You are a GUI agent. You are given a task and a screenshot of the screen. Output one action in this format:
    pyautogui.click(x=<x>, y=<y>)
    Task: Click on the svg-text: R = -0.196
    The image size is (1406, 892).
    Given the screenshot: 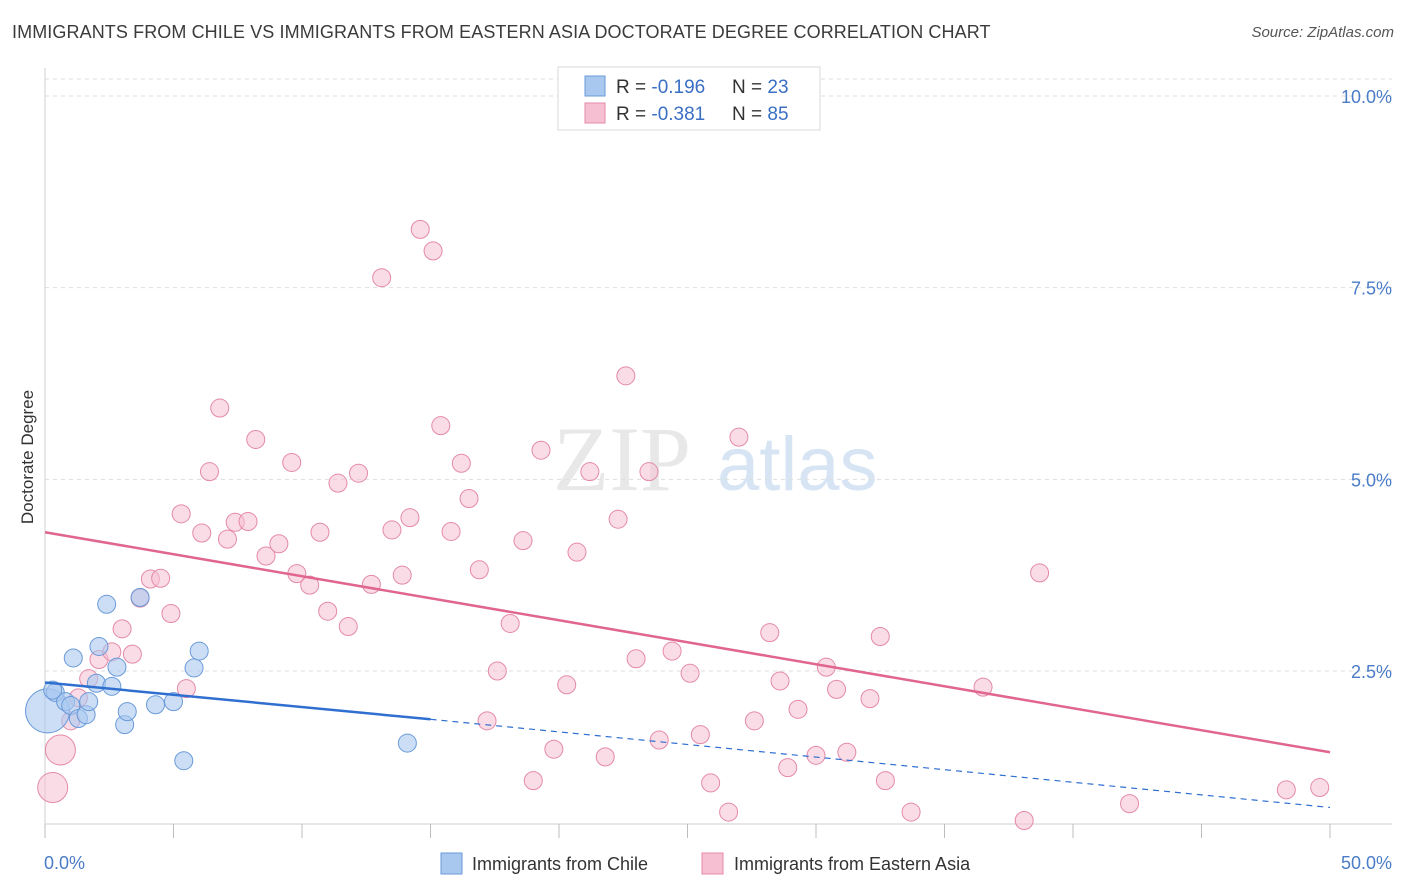 What is the action you would take?
    pyautogui.click(x=660, y=87)
    